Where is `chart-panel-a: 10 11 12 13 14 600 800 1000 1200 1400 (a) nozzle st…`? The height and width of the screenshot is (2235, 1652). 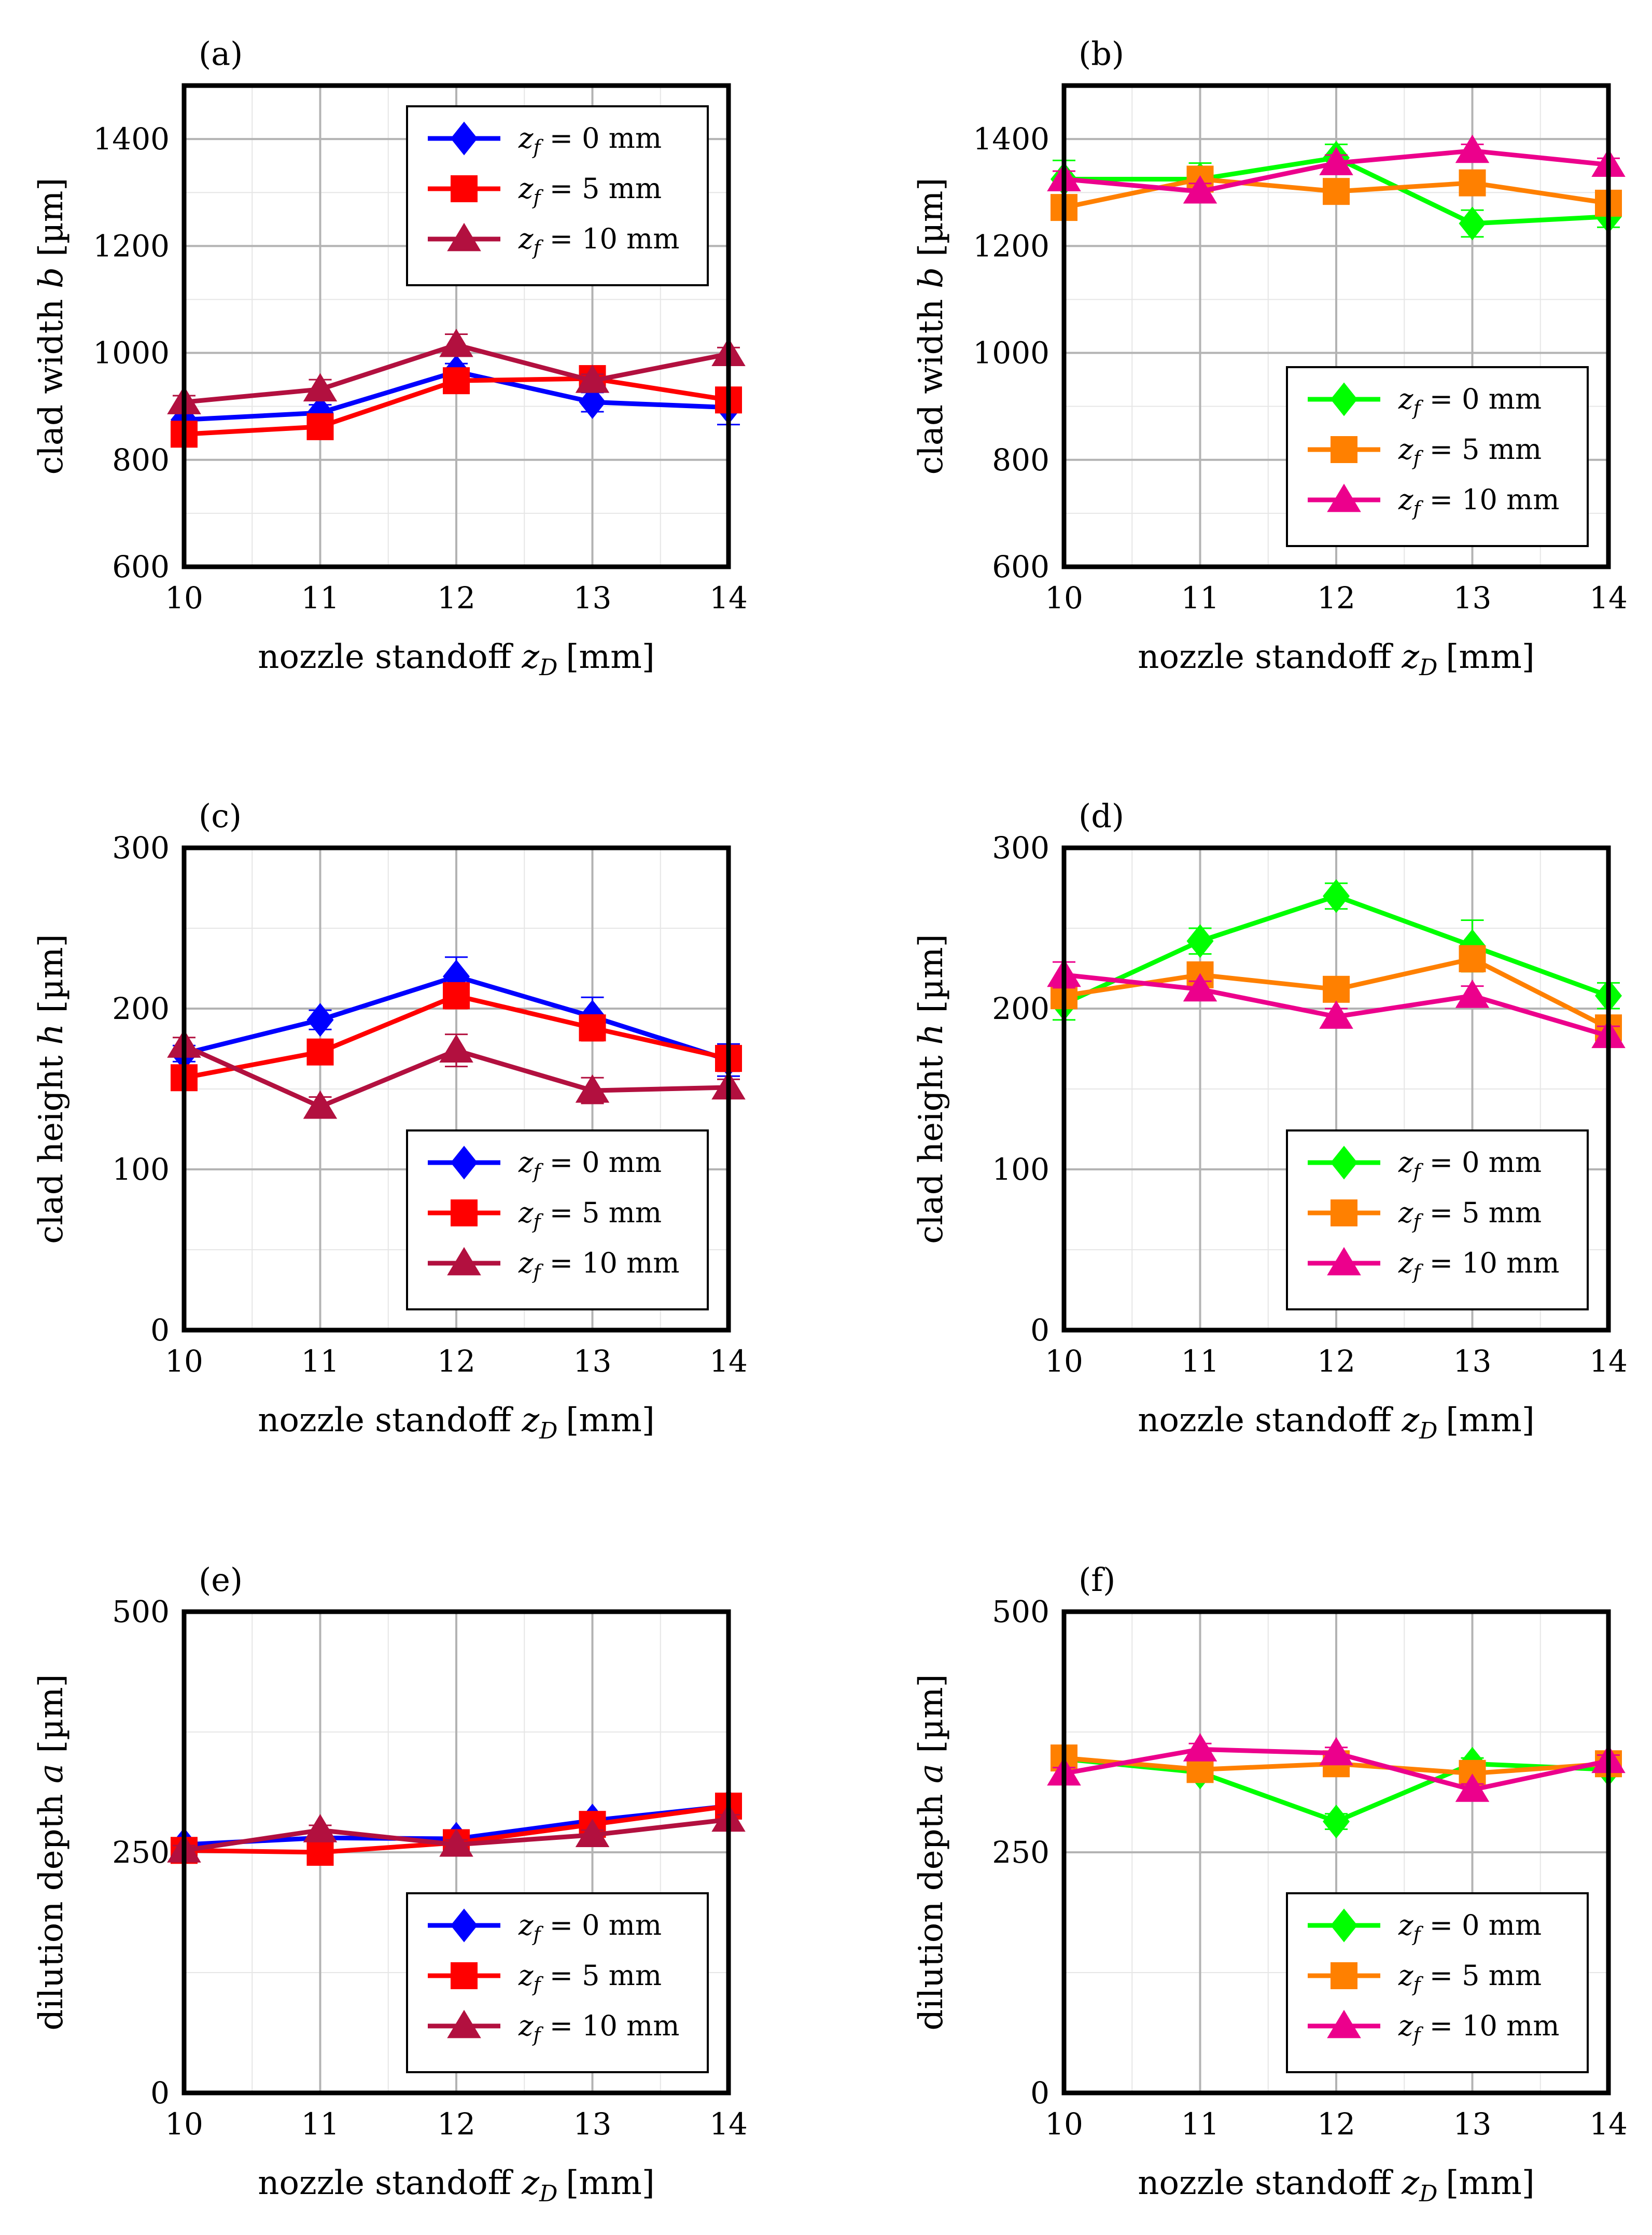 chart-panel-a: 10 11 12 13 14 600 800 1000 1200 1400 (a) nozzle st… is located at coordinates (390, 358).